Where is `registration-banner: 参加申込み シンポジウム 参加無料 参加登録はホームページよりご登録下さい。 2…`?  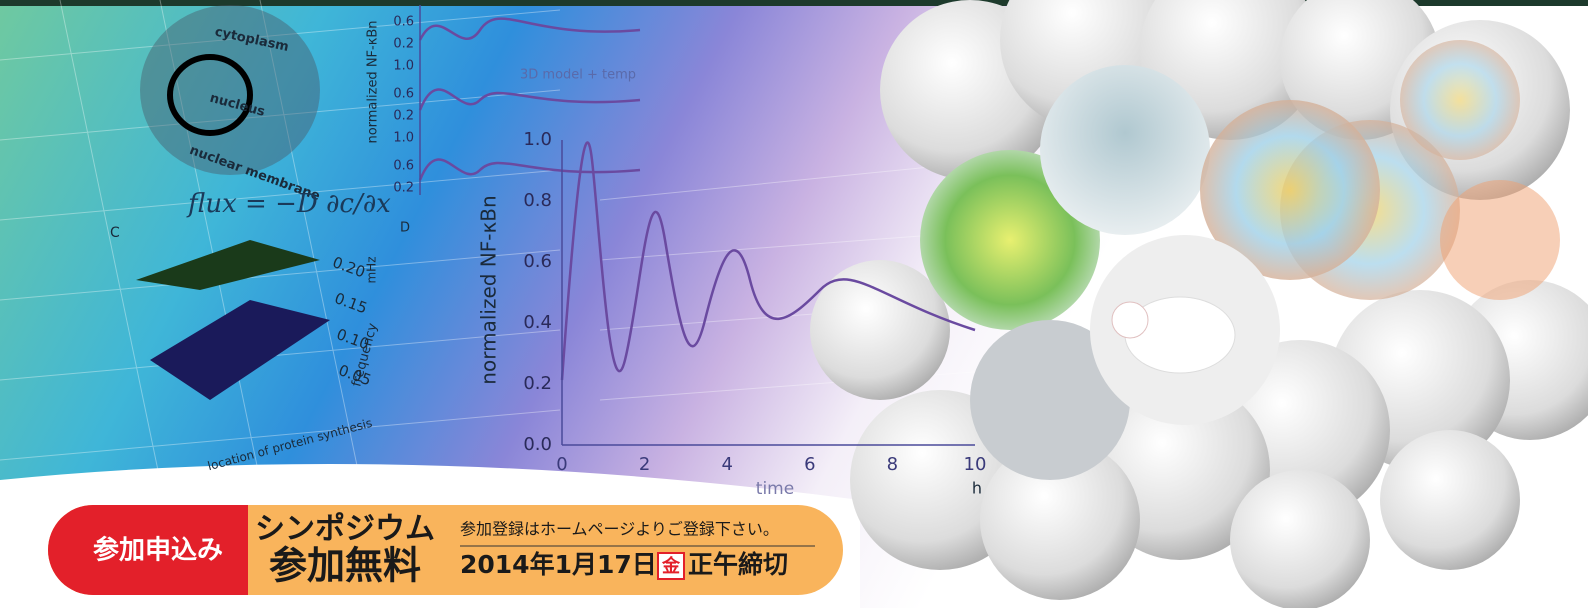
registration-banner: 参加申込み シンポジウム 参加無料 参加登録はホームページよりご登録下さい。 2… is located at coordinates (445, 550).